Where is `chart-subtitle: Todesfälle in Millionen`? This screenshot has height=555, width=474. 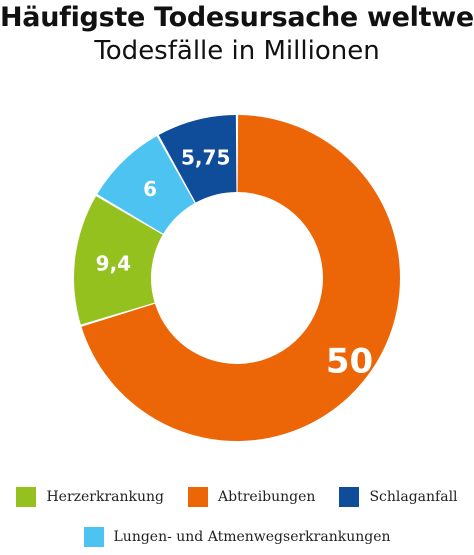
chart-subtitle: Todesfälle in Millionen is located at coordinates (237, 51).